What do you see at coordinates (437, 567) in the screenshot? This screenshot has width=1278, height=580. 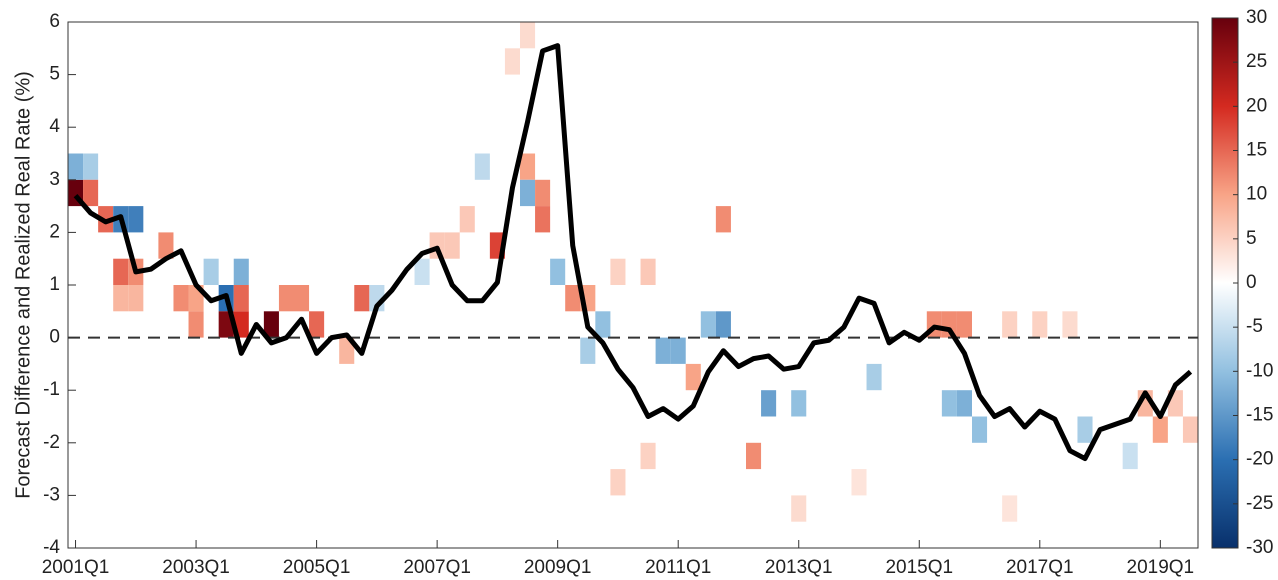 I see `x-tick-label: 2007Q1` at bounding box center [437, 567].